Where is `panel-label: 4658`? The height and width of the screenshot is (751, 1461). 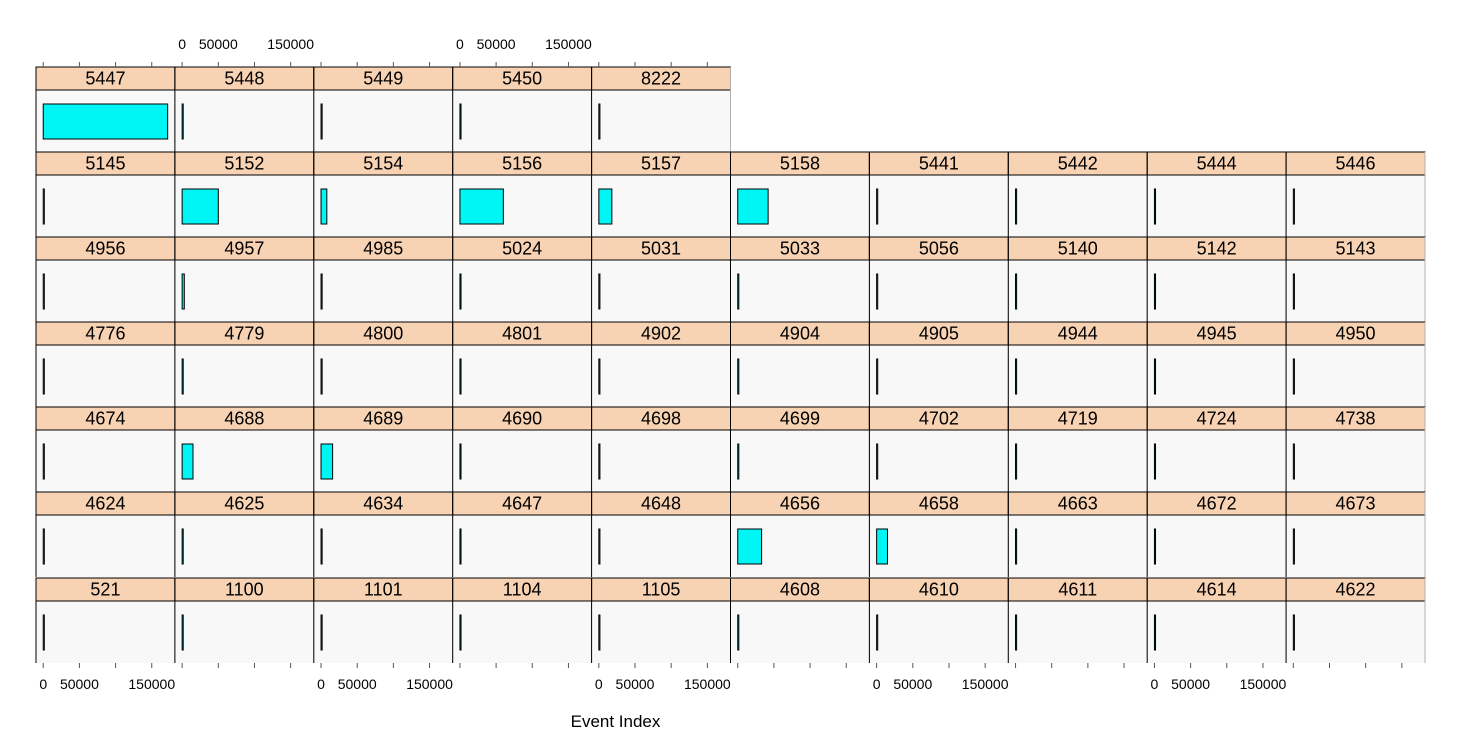 panel-label: 4658 is located at coordinates (939, 504).